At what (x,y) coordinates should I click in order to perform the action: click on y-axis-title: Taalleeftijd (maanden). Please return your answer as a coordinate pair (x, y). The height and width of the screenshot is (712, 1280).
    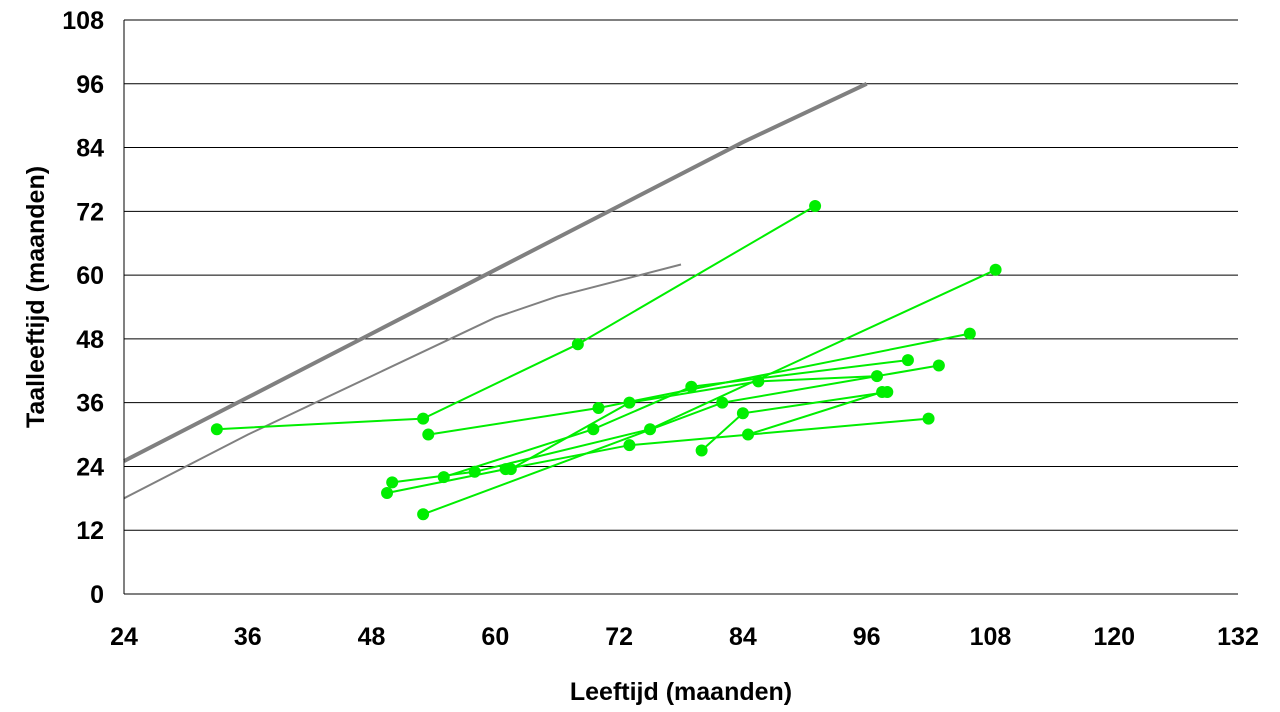
    Looking at the image, I should click on (36, 297).